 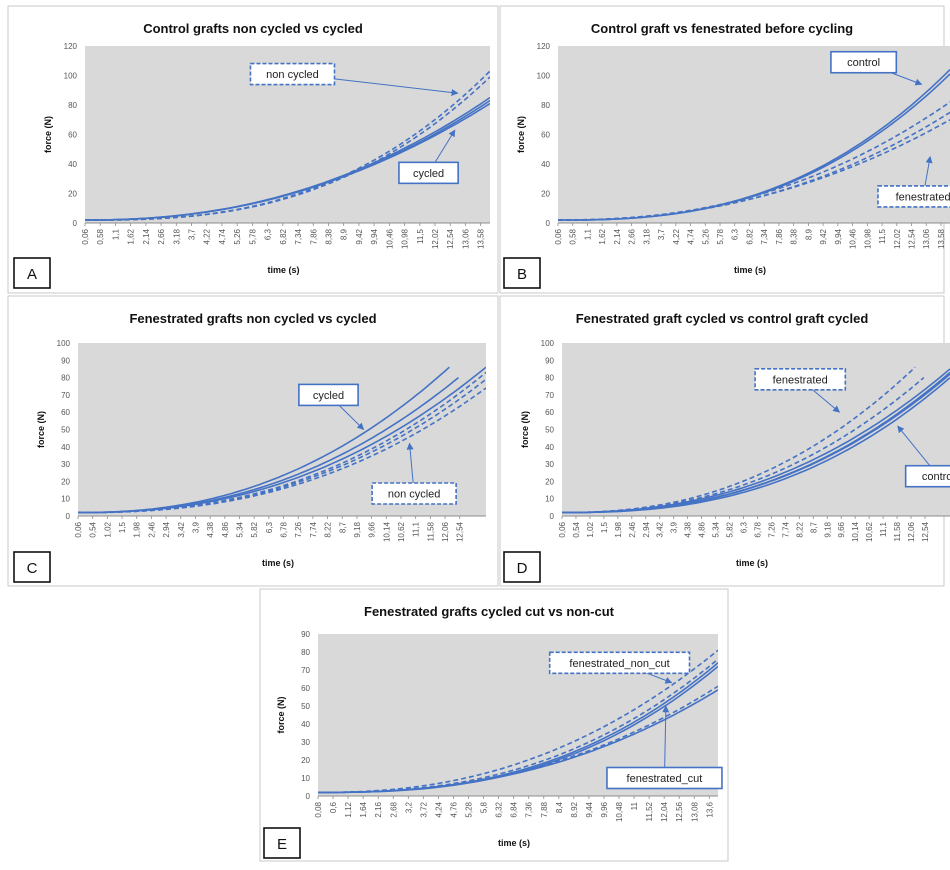 I want to click on annotation-label: fenestrated_cut, so click(x=665, y=779).